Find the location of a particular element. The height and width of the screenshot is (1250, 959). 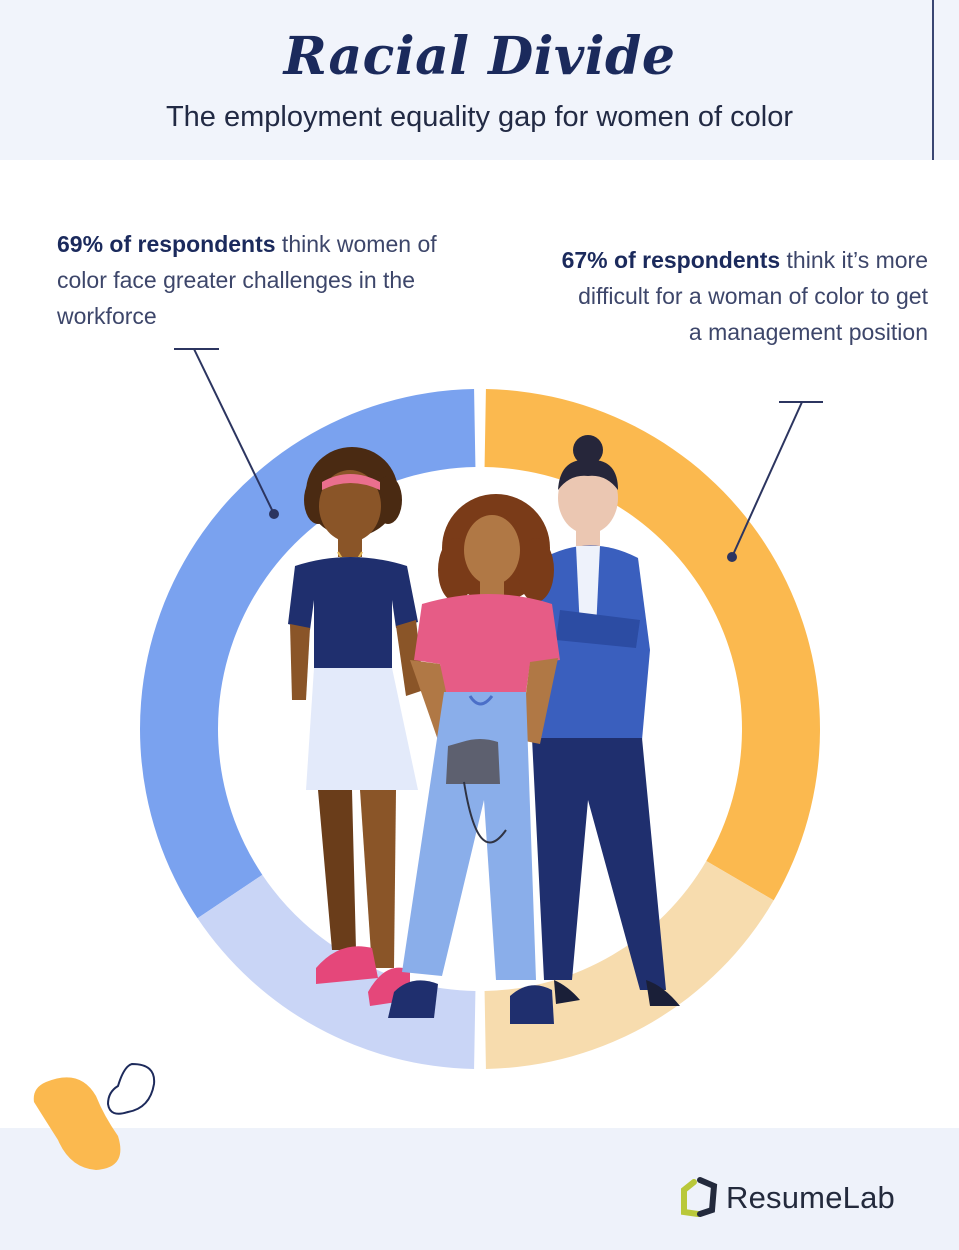

brand-name: ResumeLab is located at coordinates (810, 1198).